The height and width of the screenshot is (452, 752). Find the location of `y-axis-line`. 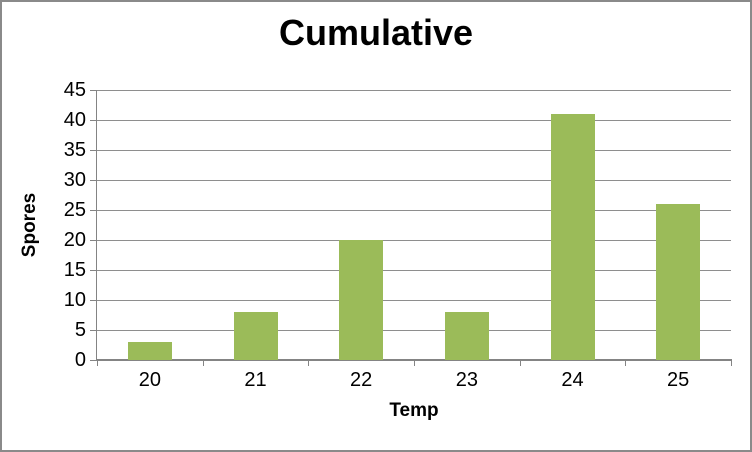

y-axis-line is located at coordinates (96, 225).